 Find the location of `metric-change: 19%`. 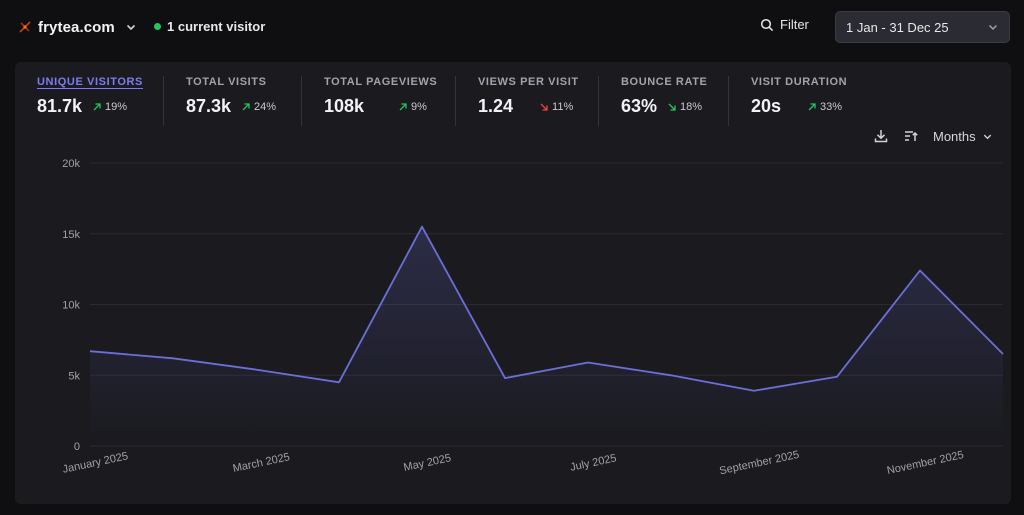

metric-change: 19% is located at coordinates (109, 107).